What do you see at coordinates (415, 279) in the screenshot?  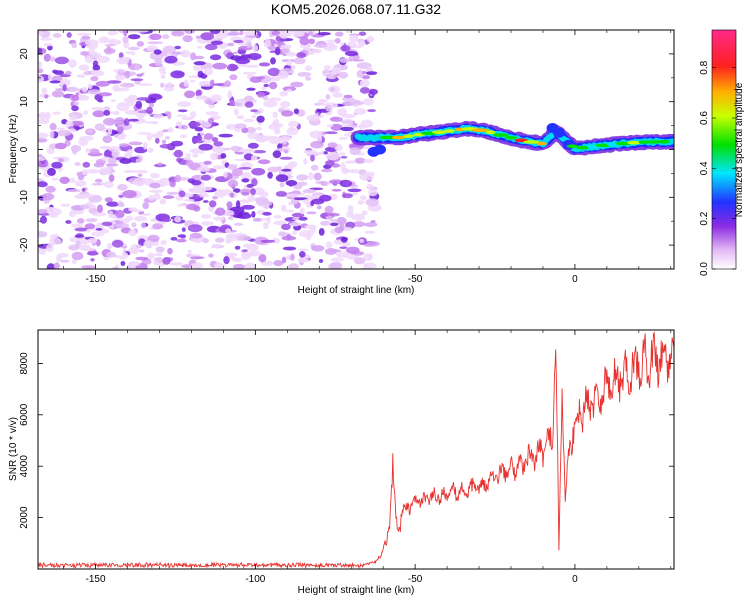 I see `spectrogram-xtick-label: -50` at bounding box center [415, 279].